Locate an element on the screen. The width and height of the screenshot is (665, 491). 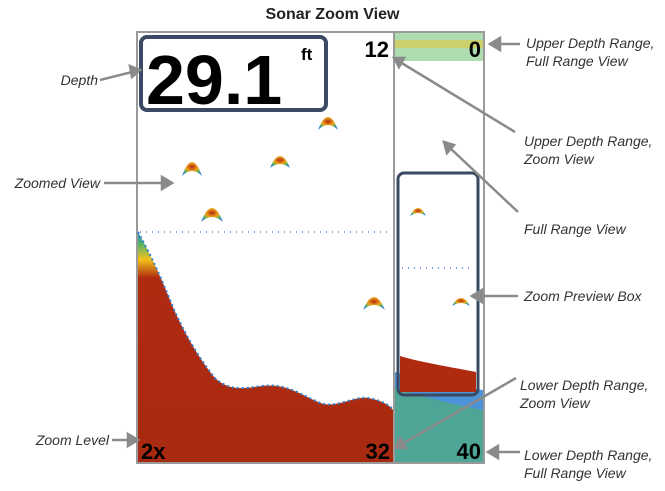
callout-depth: Depth is located at coordinates (59, 80).